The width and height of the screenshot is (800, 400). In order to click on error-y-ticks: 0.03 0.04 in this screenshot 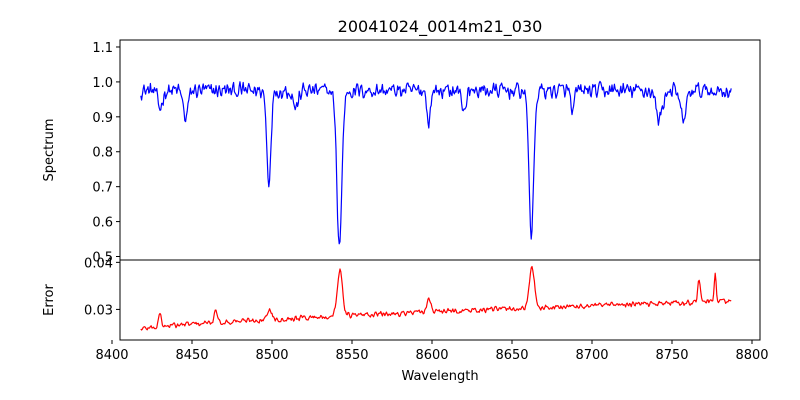, I will do `click(102, 287)`.